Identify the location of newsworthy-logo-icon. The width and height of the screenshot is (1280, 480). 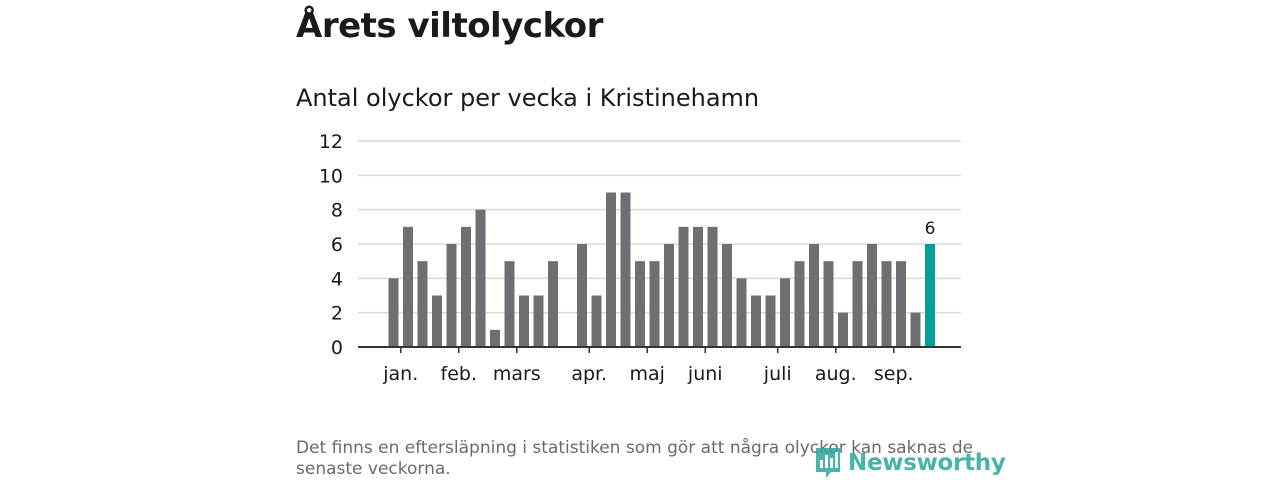
(828, 463).